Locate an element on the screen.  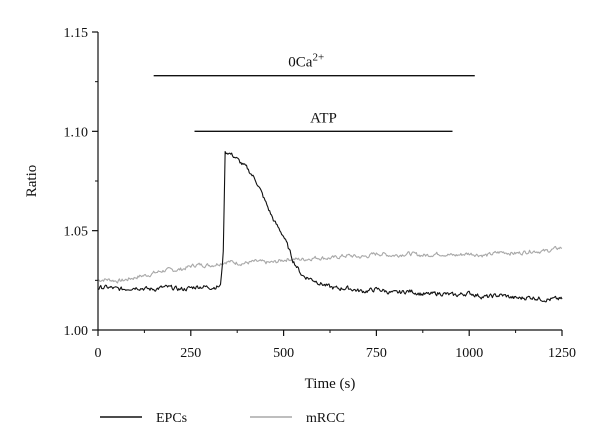
annotation-label: ATP is located at coordinates (323, 118).